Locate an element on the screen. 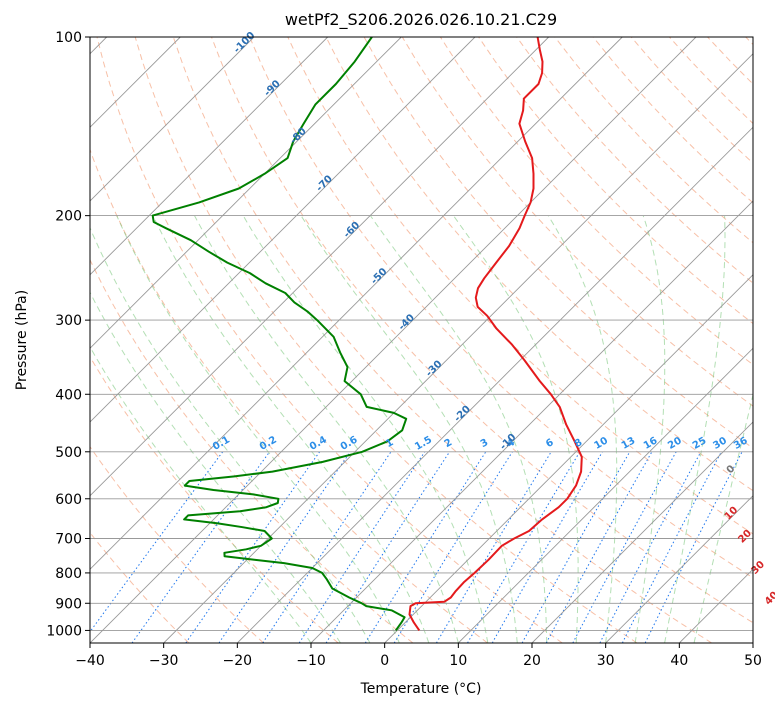 The height and width of the screenshot is (708, 775). isotherm-label: -100 is located at coordinates (245, 43).